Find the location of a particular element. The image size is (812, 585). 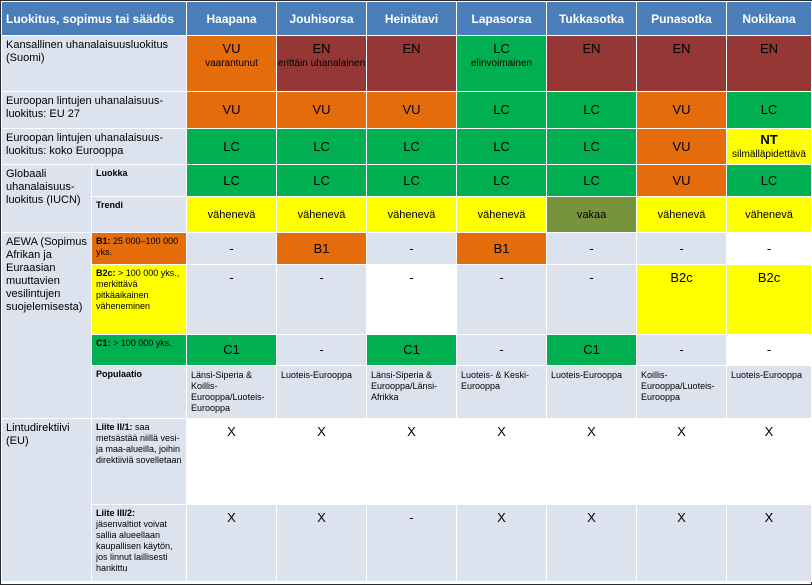

population-cell: Luoteis- & Keski-Eurooppa is located at coordinates (502, 392).